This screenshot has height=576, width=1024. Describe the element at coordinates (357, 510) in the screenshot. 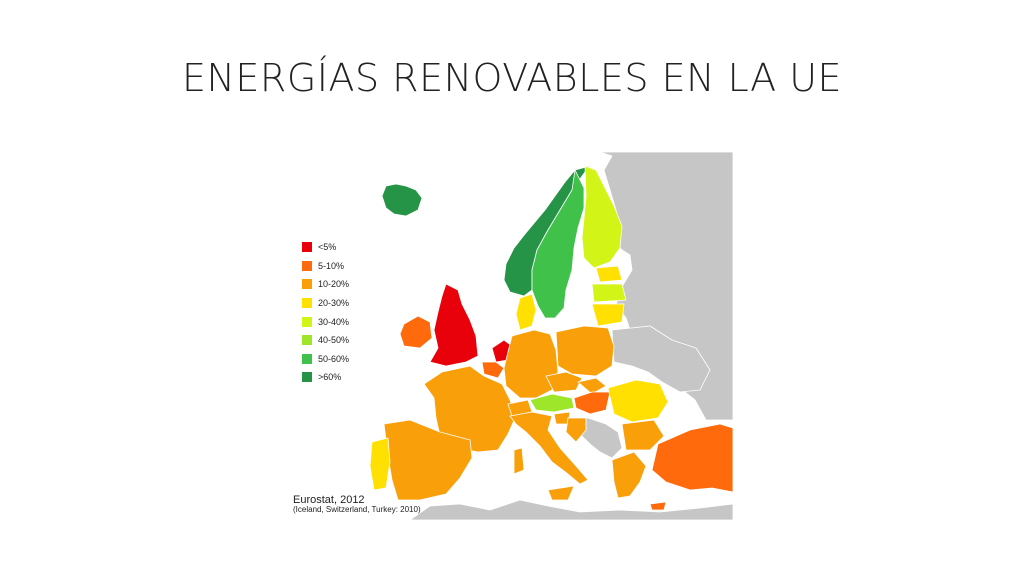

I see `source-footnote: (Iceland, Switzerland, Turkey: 2010)` at that location.